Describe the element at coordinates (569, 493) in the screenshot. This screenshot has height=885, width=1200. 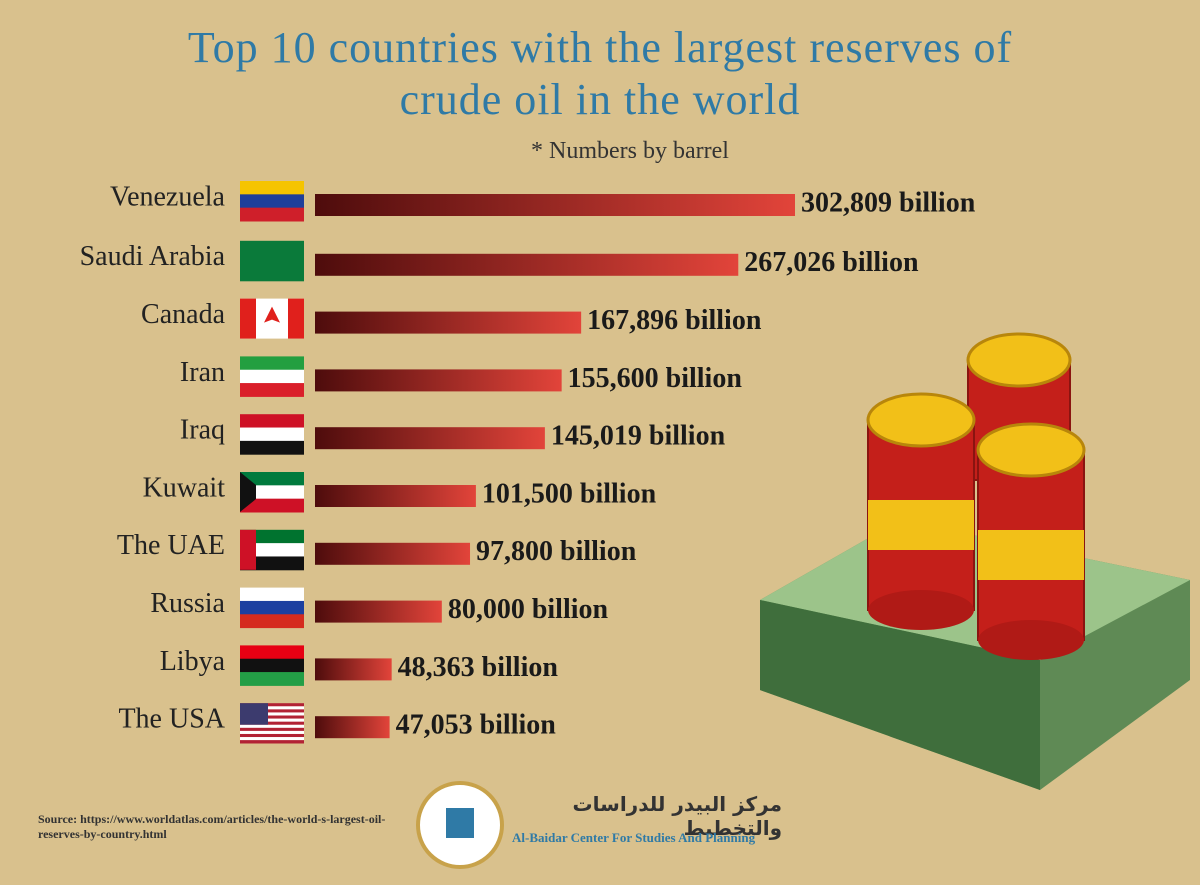
I see `value-label: 101,500 billion` at that location.